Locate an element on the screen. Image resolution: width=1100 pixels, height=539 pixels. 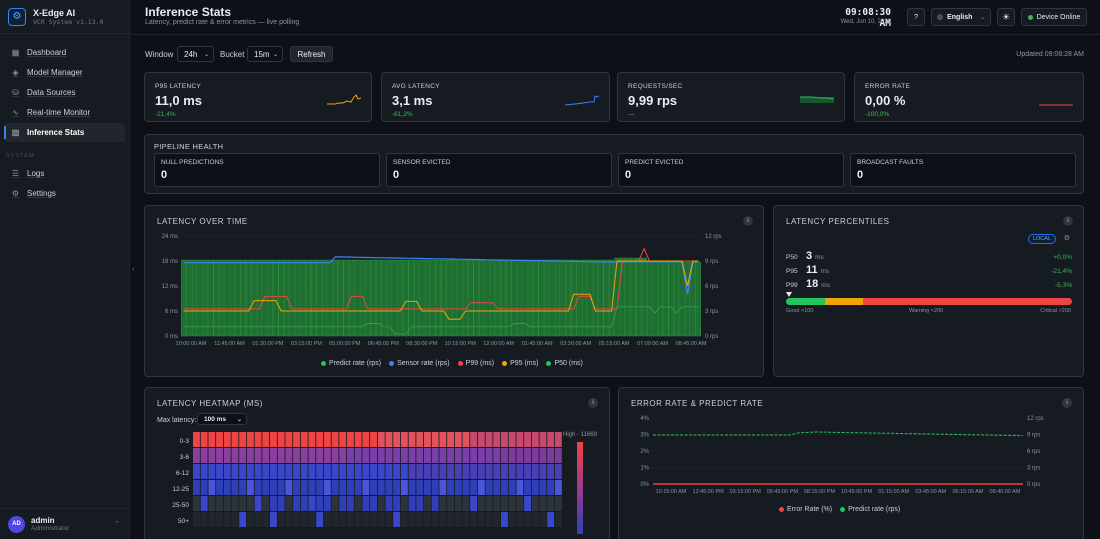
window-select: 24h ⌄ is located at coordinates (195, 54).